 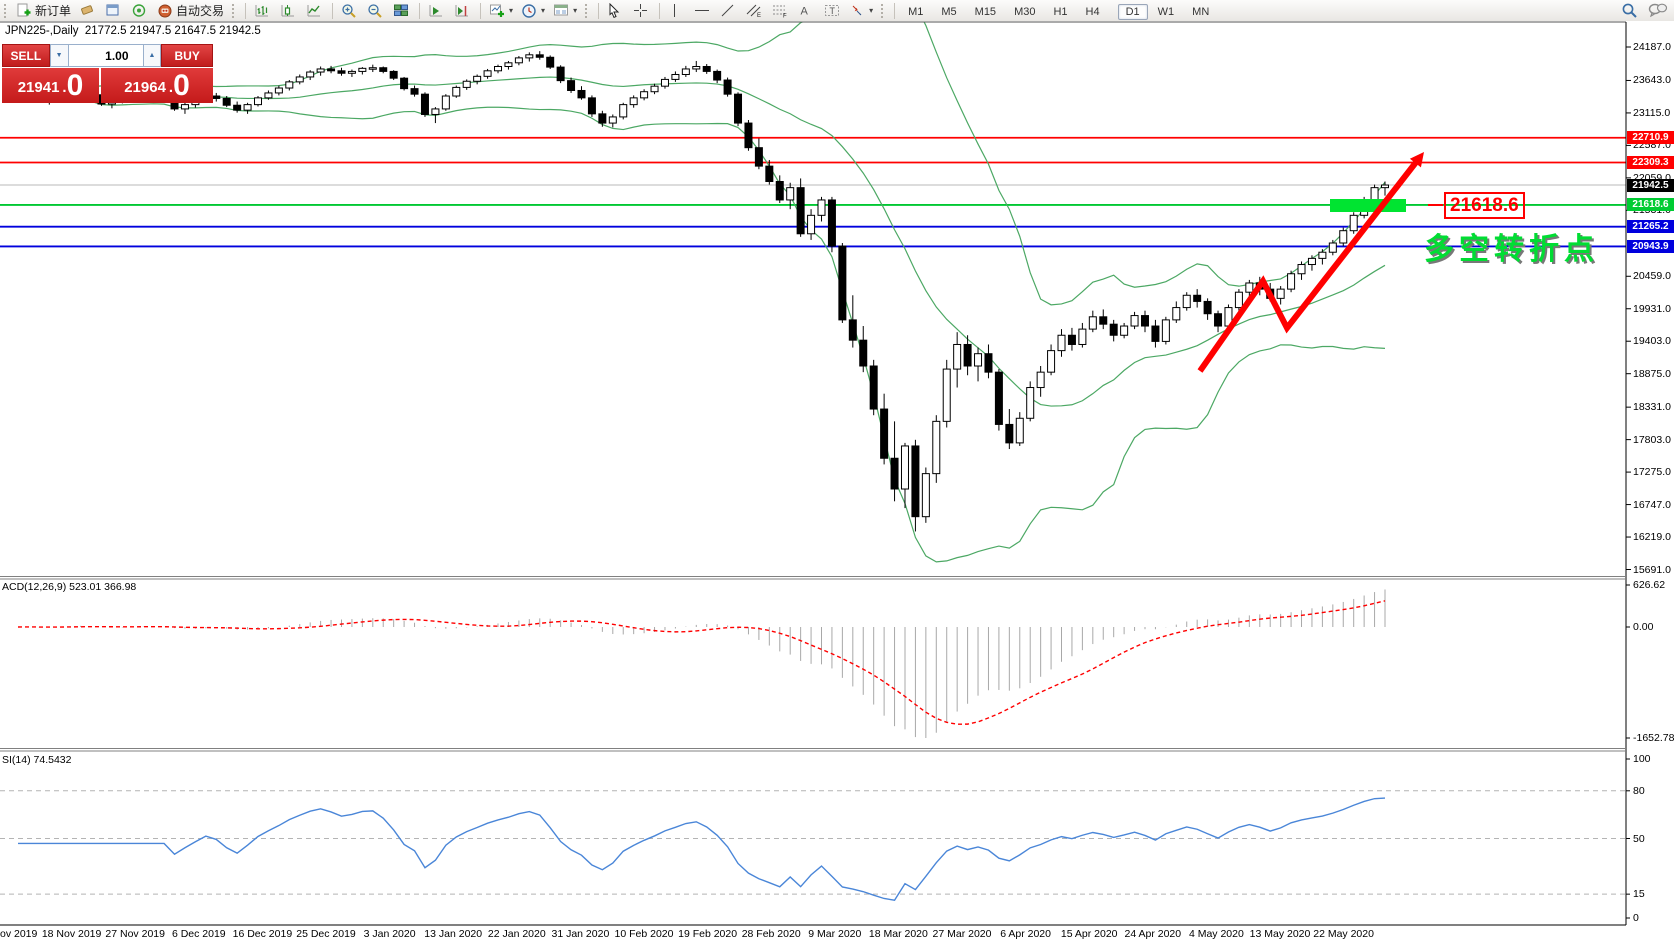 I want to click on timeframe-H1: H1, so click(x=1060, y=11).